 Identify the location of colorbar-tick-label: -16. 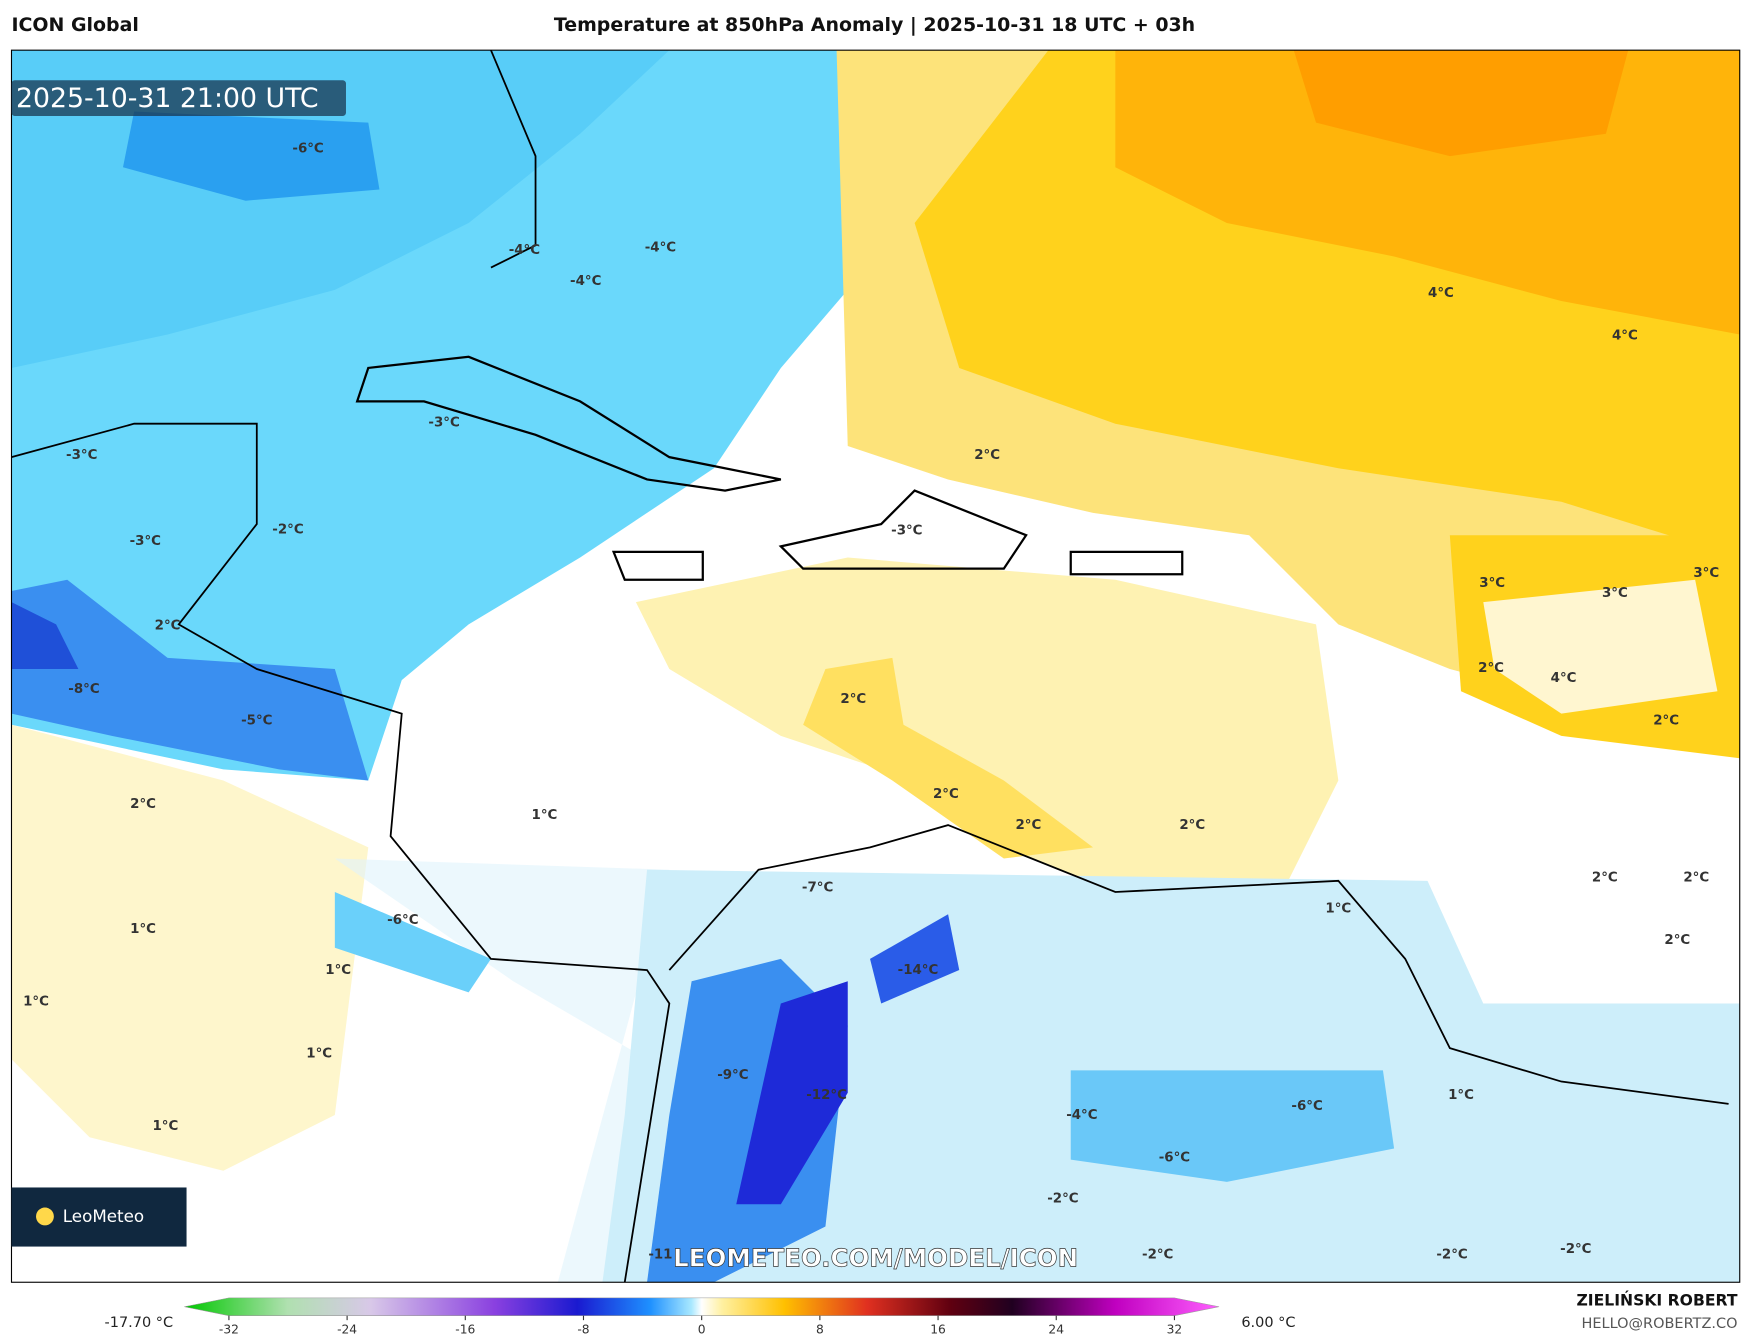
(465, 1330).